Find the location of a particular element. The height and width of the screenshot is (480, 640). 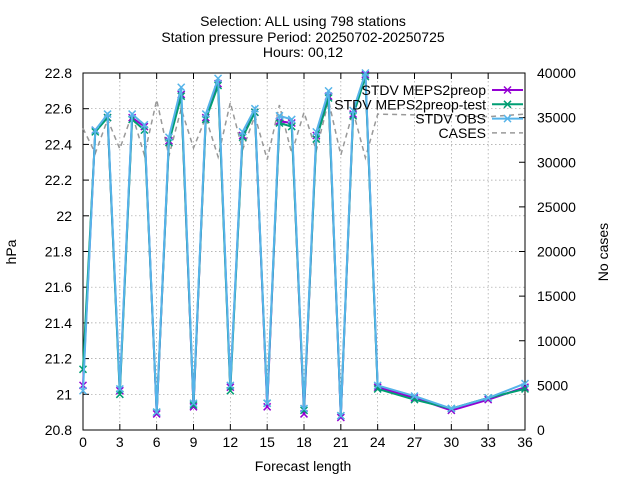

x-tick-label: 15 is located at coordinates (267, 442).